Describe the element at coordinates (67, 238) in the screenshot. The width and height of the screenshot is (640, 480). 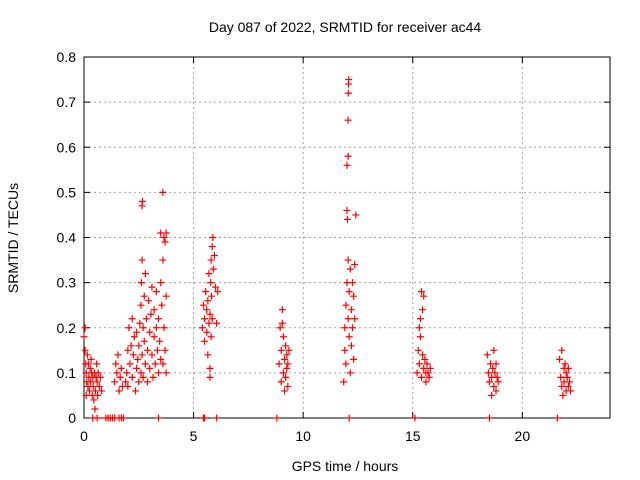
I see `y-tick-label: 0.4` at that location.